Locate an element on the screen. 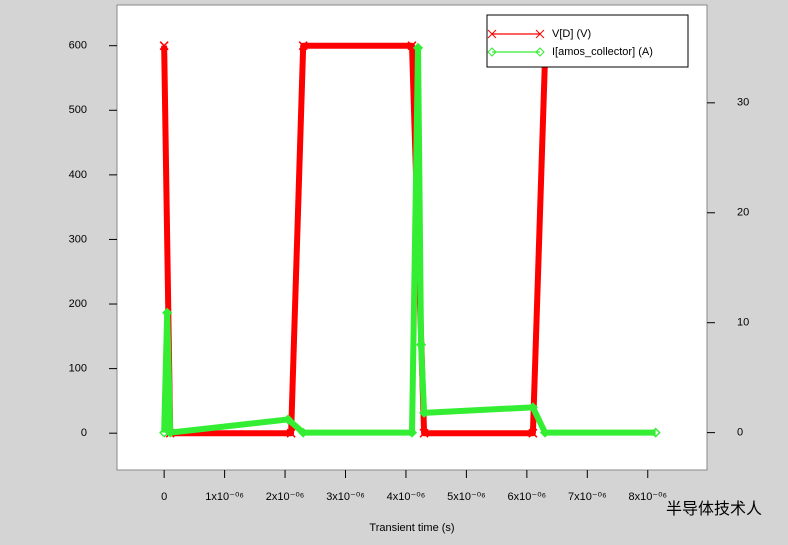  x-tick-label: 4x10⁻⁰⁶ is located at coordinates (406, 497).